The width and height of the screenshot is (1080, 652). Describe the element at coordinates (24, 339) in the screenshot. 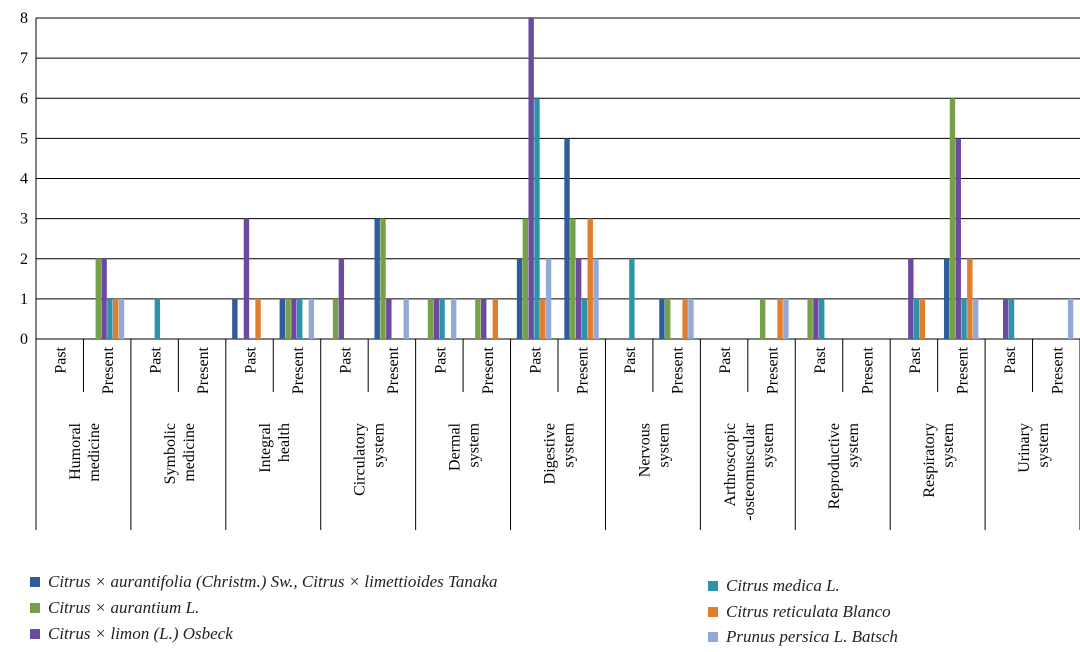

I see `y-tick-label: 0` at that location.